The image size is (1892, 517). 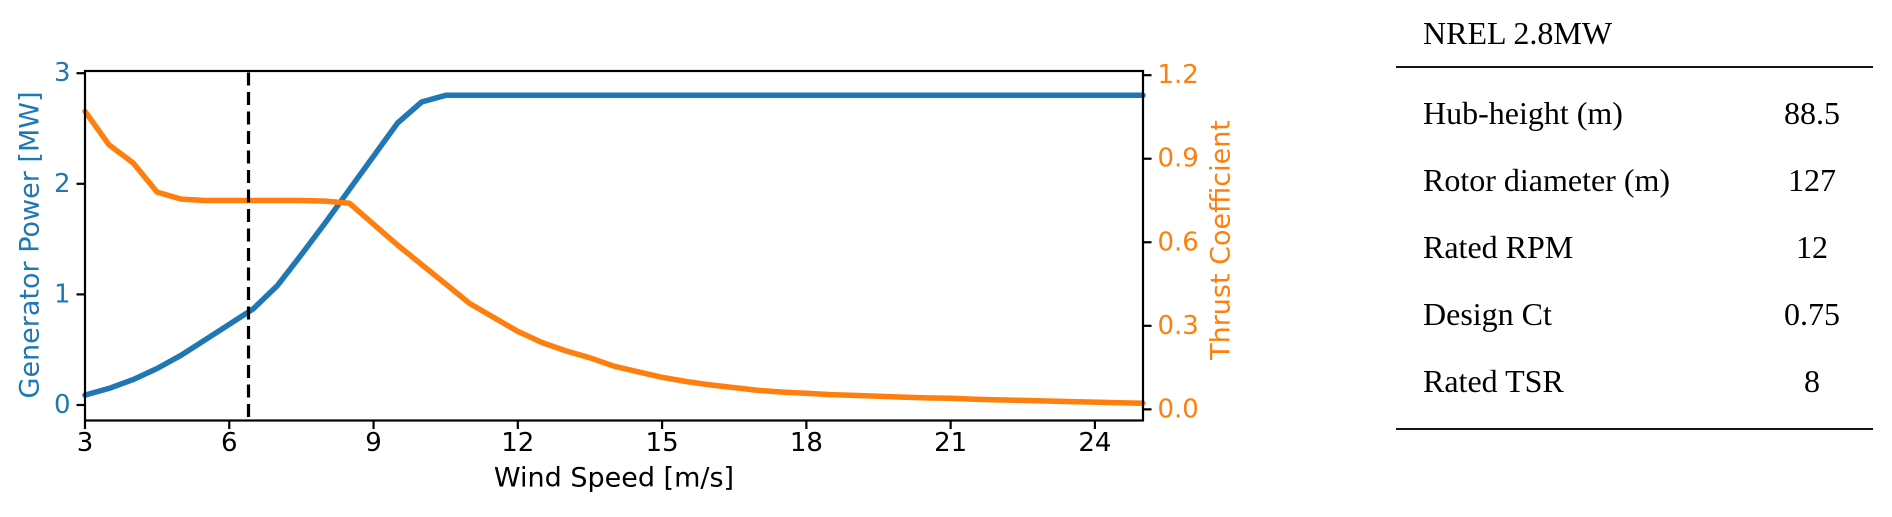 I want to click on y-right-tick-label: 0.9, so click(x=1178, y=159).